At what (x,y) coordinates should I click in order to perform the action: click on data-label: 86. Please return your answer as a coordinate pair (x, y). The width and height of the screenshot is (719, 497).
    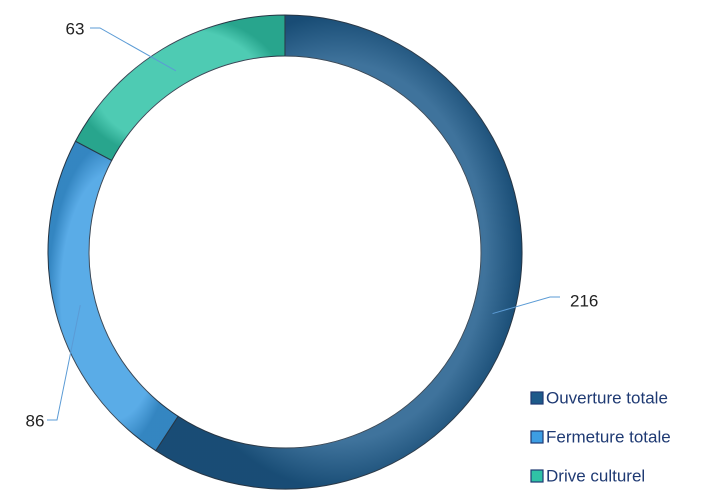
    Looking at the image, I should click on (35, 420).